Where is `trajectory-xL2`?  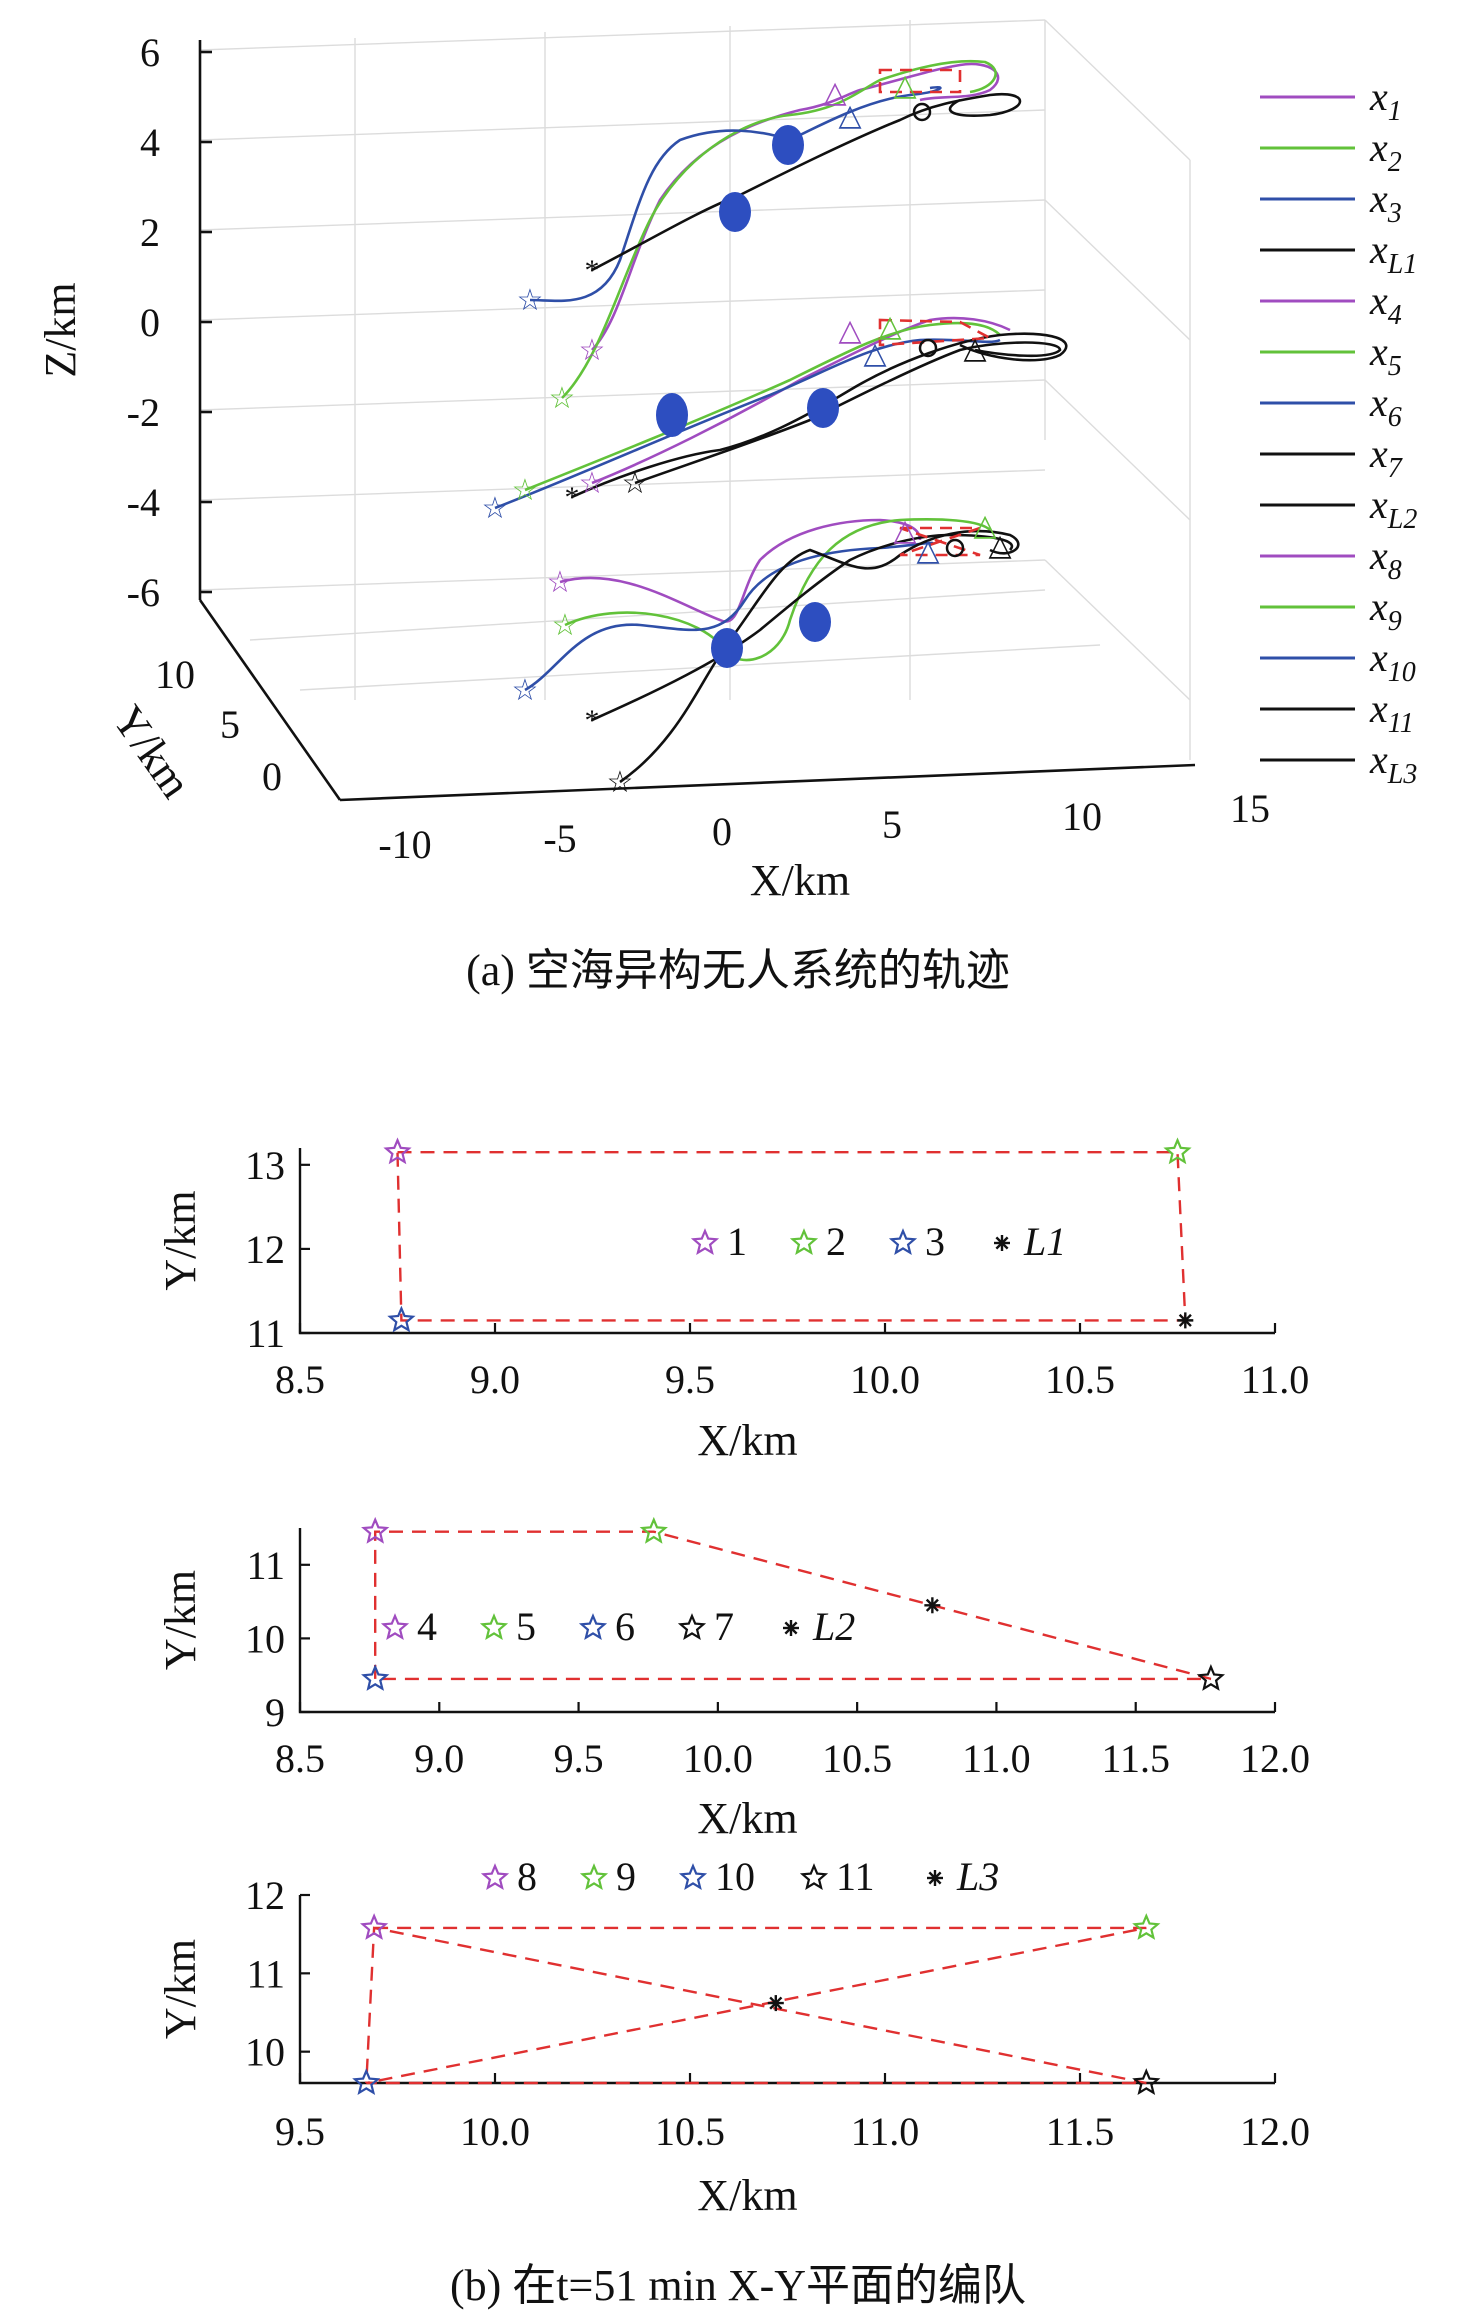 trajectory-xL2 is located at coordinates (819, 415).